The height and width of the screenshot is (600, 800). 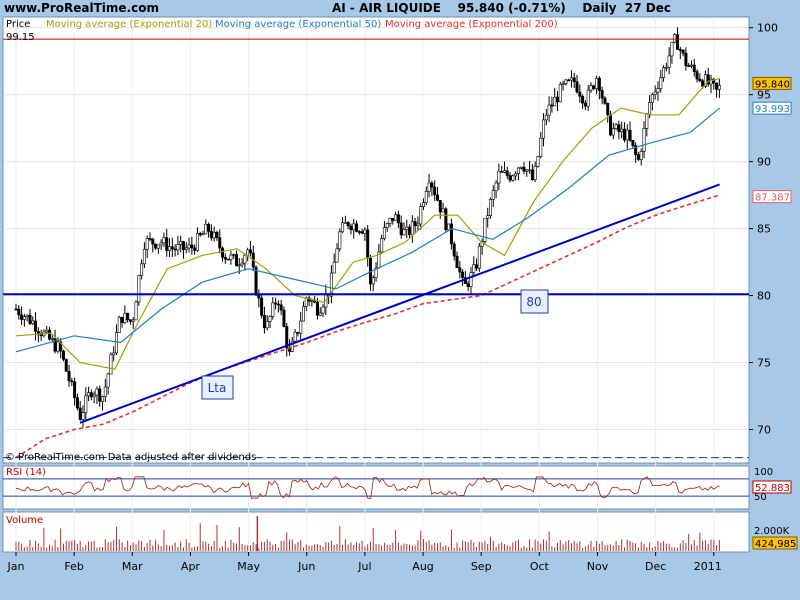 I want to click on volume-label: Volume, so click(x=24, y=520).